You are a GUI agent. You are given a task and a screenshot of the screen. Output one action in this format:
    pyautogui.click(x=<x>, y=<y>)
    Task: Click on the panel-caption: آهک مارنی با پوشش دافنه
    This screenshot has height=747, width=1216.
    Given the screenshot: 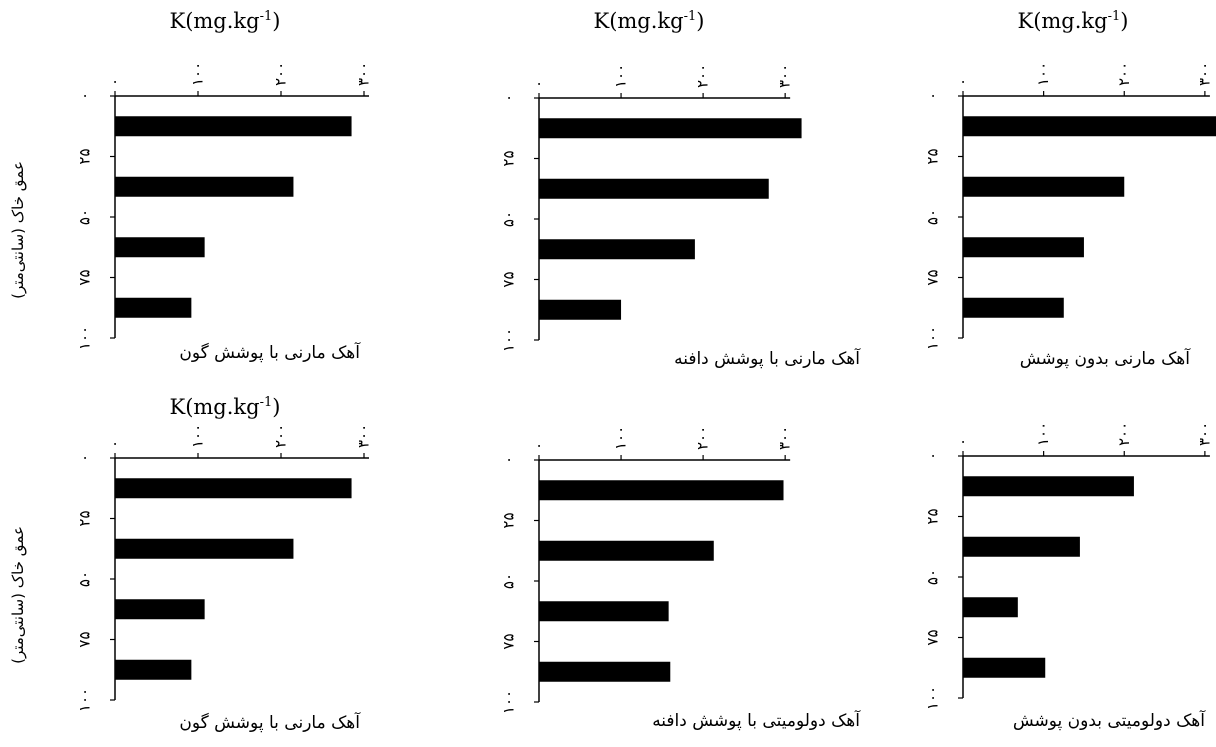 What is the action you would take?
    pyautogui.click(x=767, y=358)
    